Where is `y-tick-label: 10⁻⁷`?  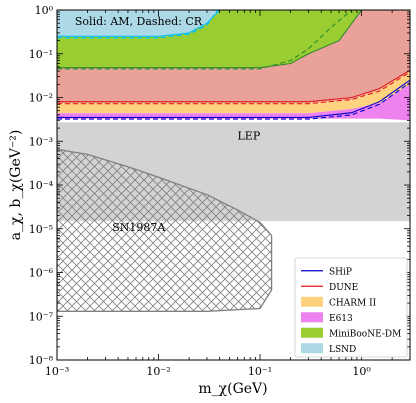
y-tick-label: 10⁻⁷ is located at coordinates (41, 316).